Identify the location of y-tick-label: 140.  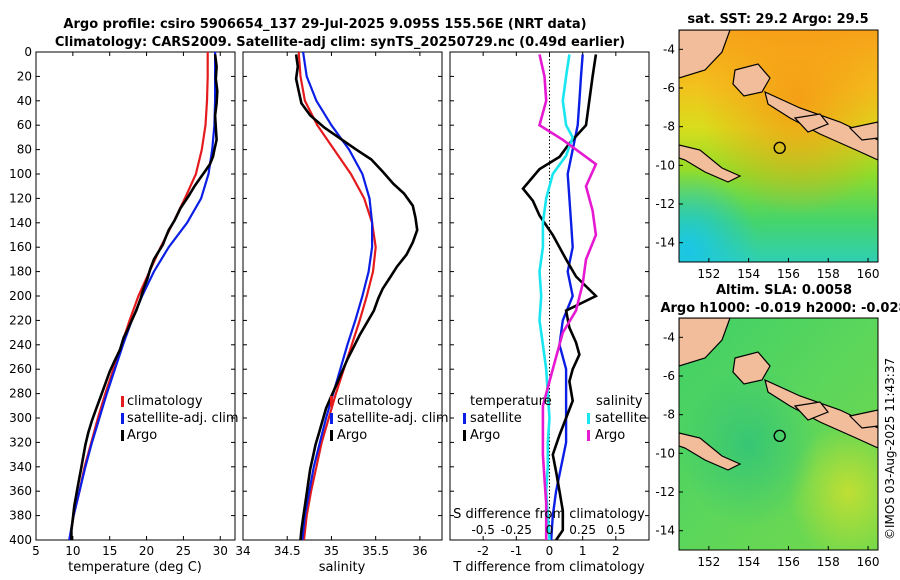
(20, 223).